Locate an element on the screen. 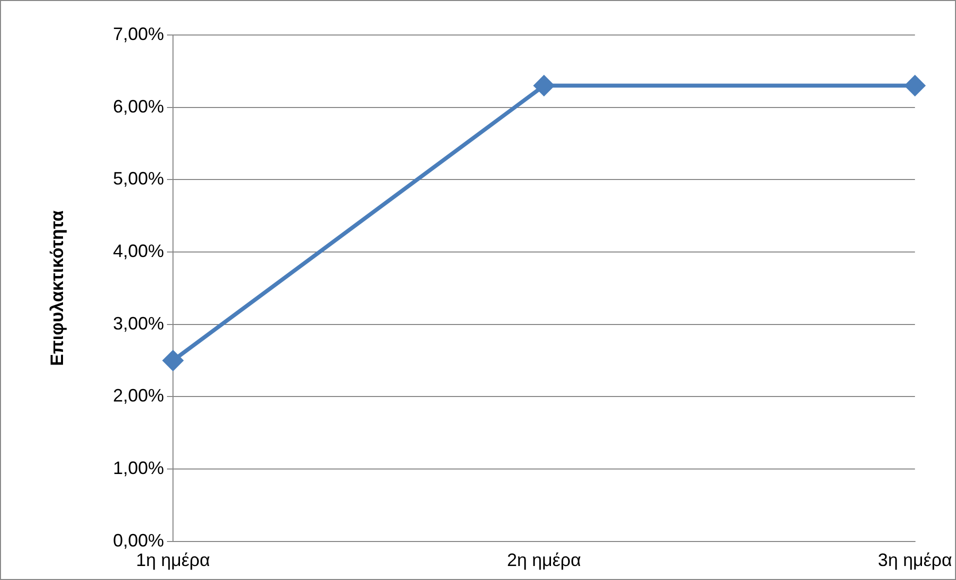  y-axis-title: Επιφυλακτικότητα is located at coordinates (56, 288).